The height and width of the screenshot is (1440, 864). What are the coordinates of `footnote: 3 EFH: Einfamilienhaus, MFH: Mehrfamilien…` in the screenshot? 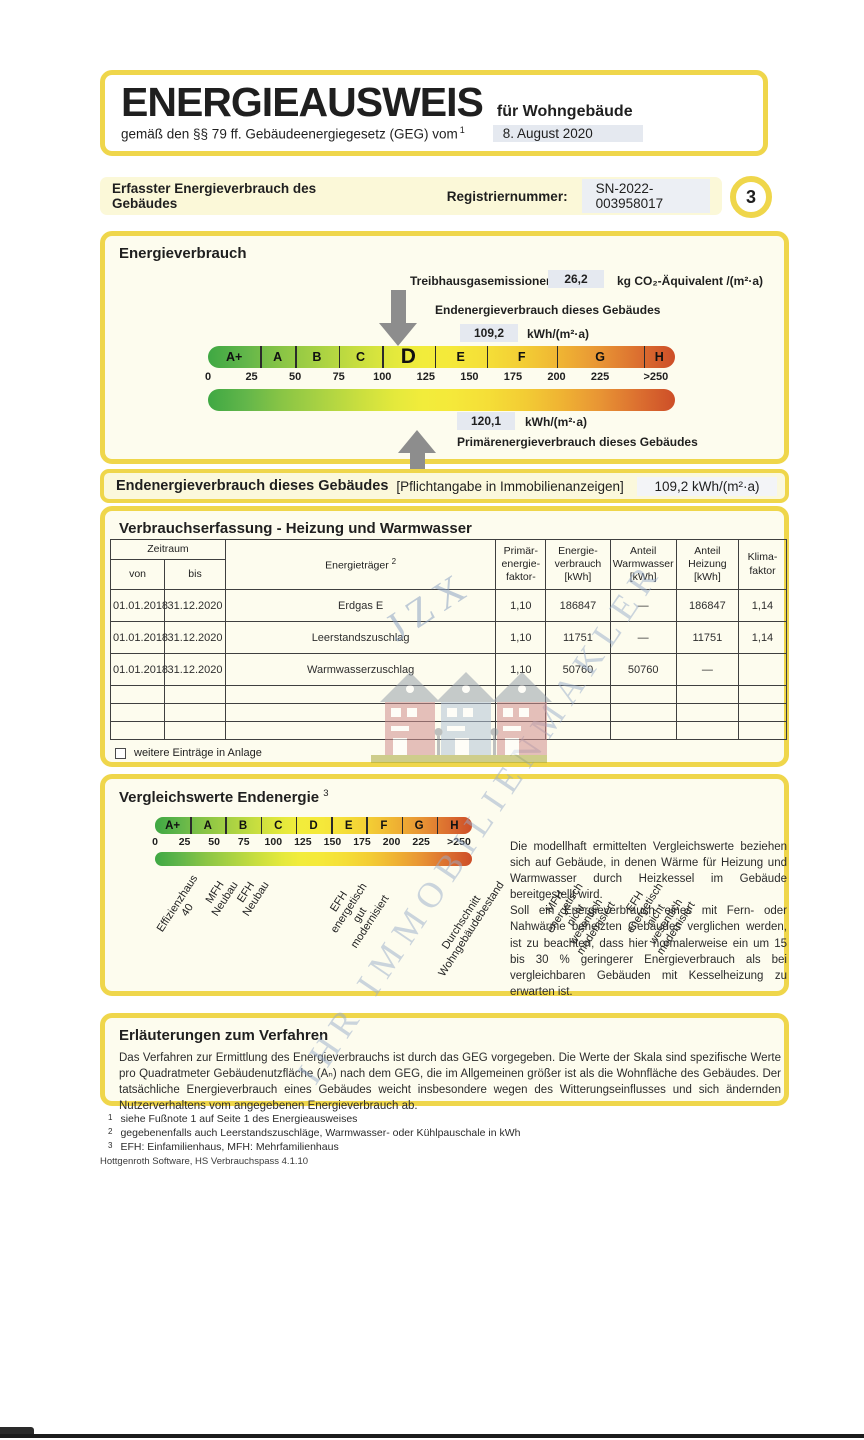 It's located at (314, 1147).